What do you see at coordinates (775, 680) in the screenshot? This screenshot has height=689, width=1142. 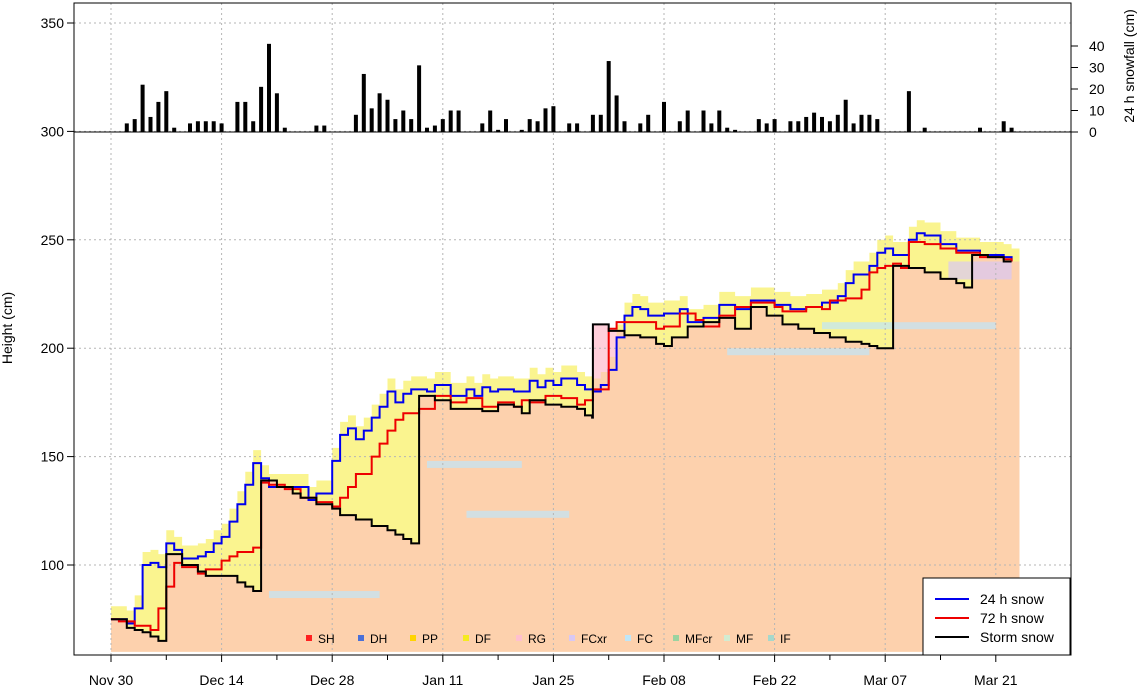 I see `x-tick-label: Feb 22` at bounding box center [775, 680].